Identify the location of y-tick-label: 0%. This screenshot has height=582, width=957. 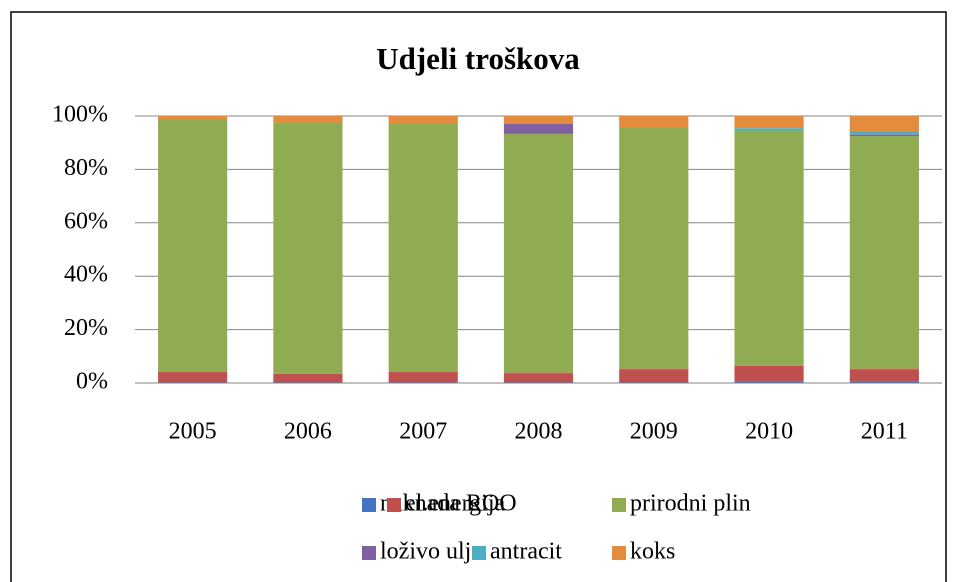
(92, 382).